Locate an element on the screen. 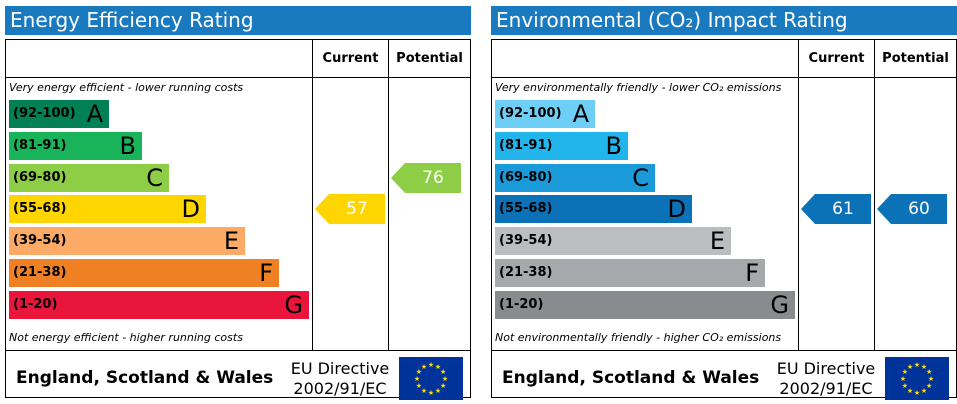 This screenshot has height=404, width=957. potential-rating-arrow: 76 is located at coordinates (426, 177).